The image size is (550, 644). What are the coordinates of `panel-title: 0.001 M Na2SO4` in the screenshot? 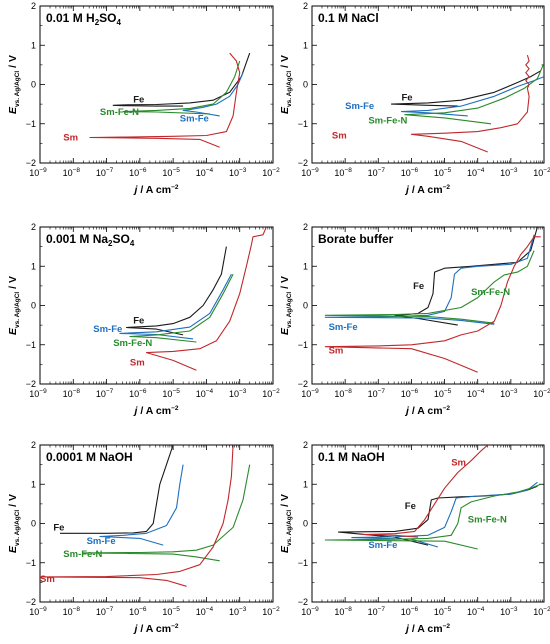 It's located at (90, 240).